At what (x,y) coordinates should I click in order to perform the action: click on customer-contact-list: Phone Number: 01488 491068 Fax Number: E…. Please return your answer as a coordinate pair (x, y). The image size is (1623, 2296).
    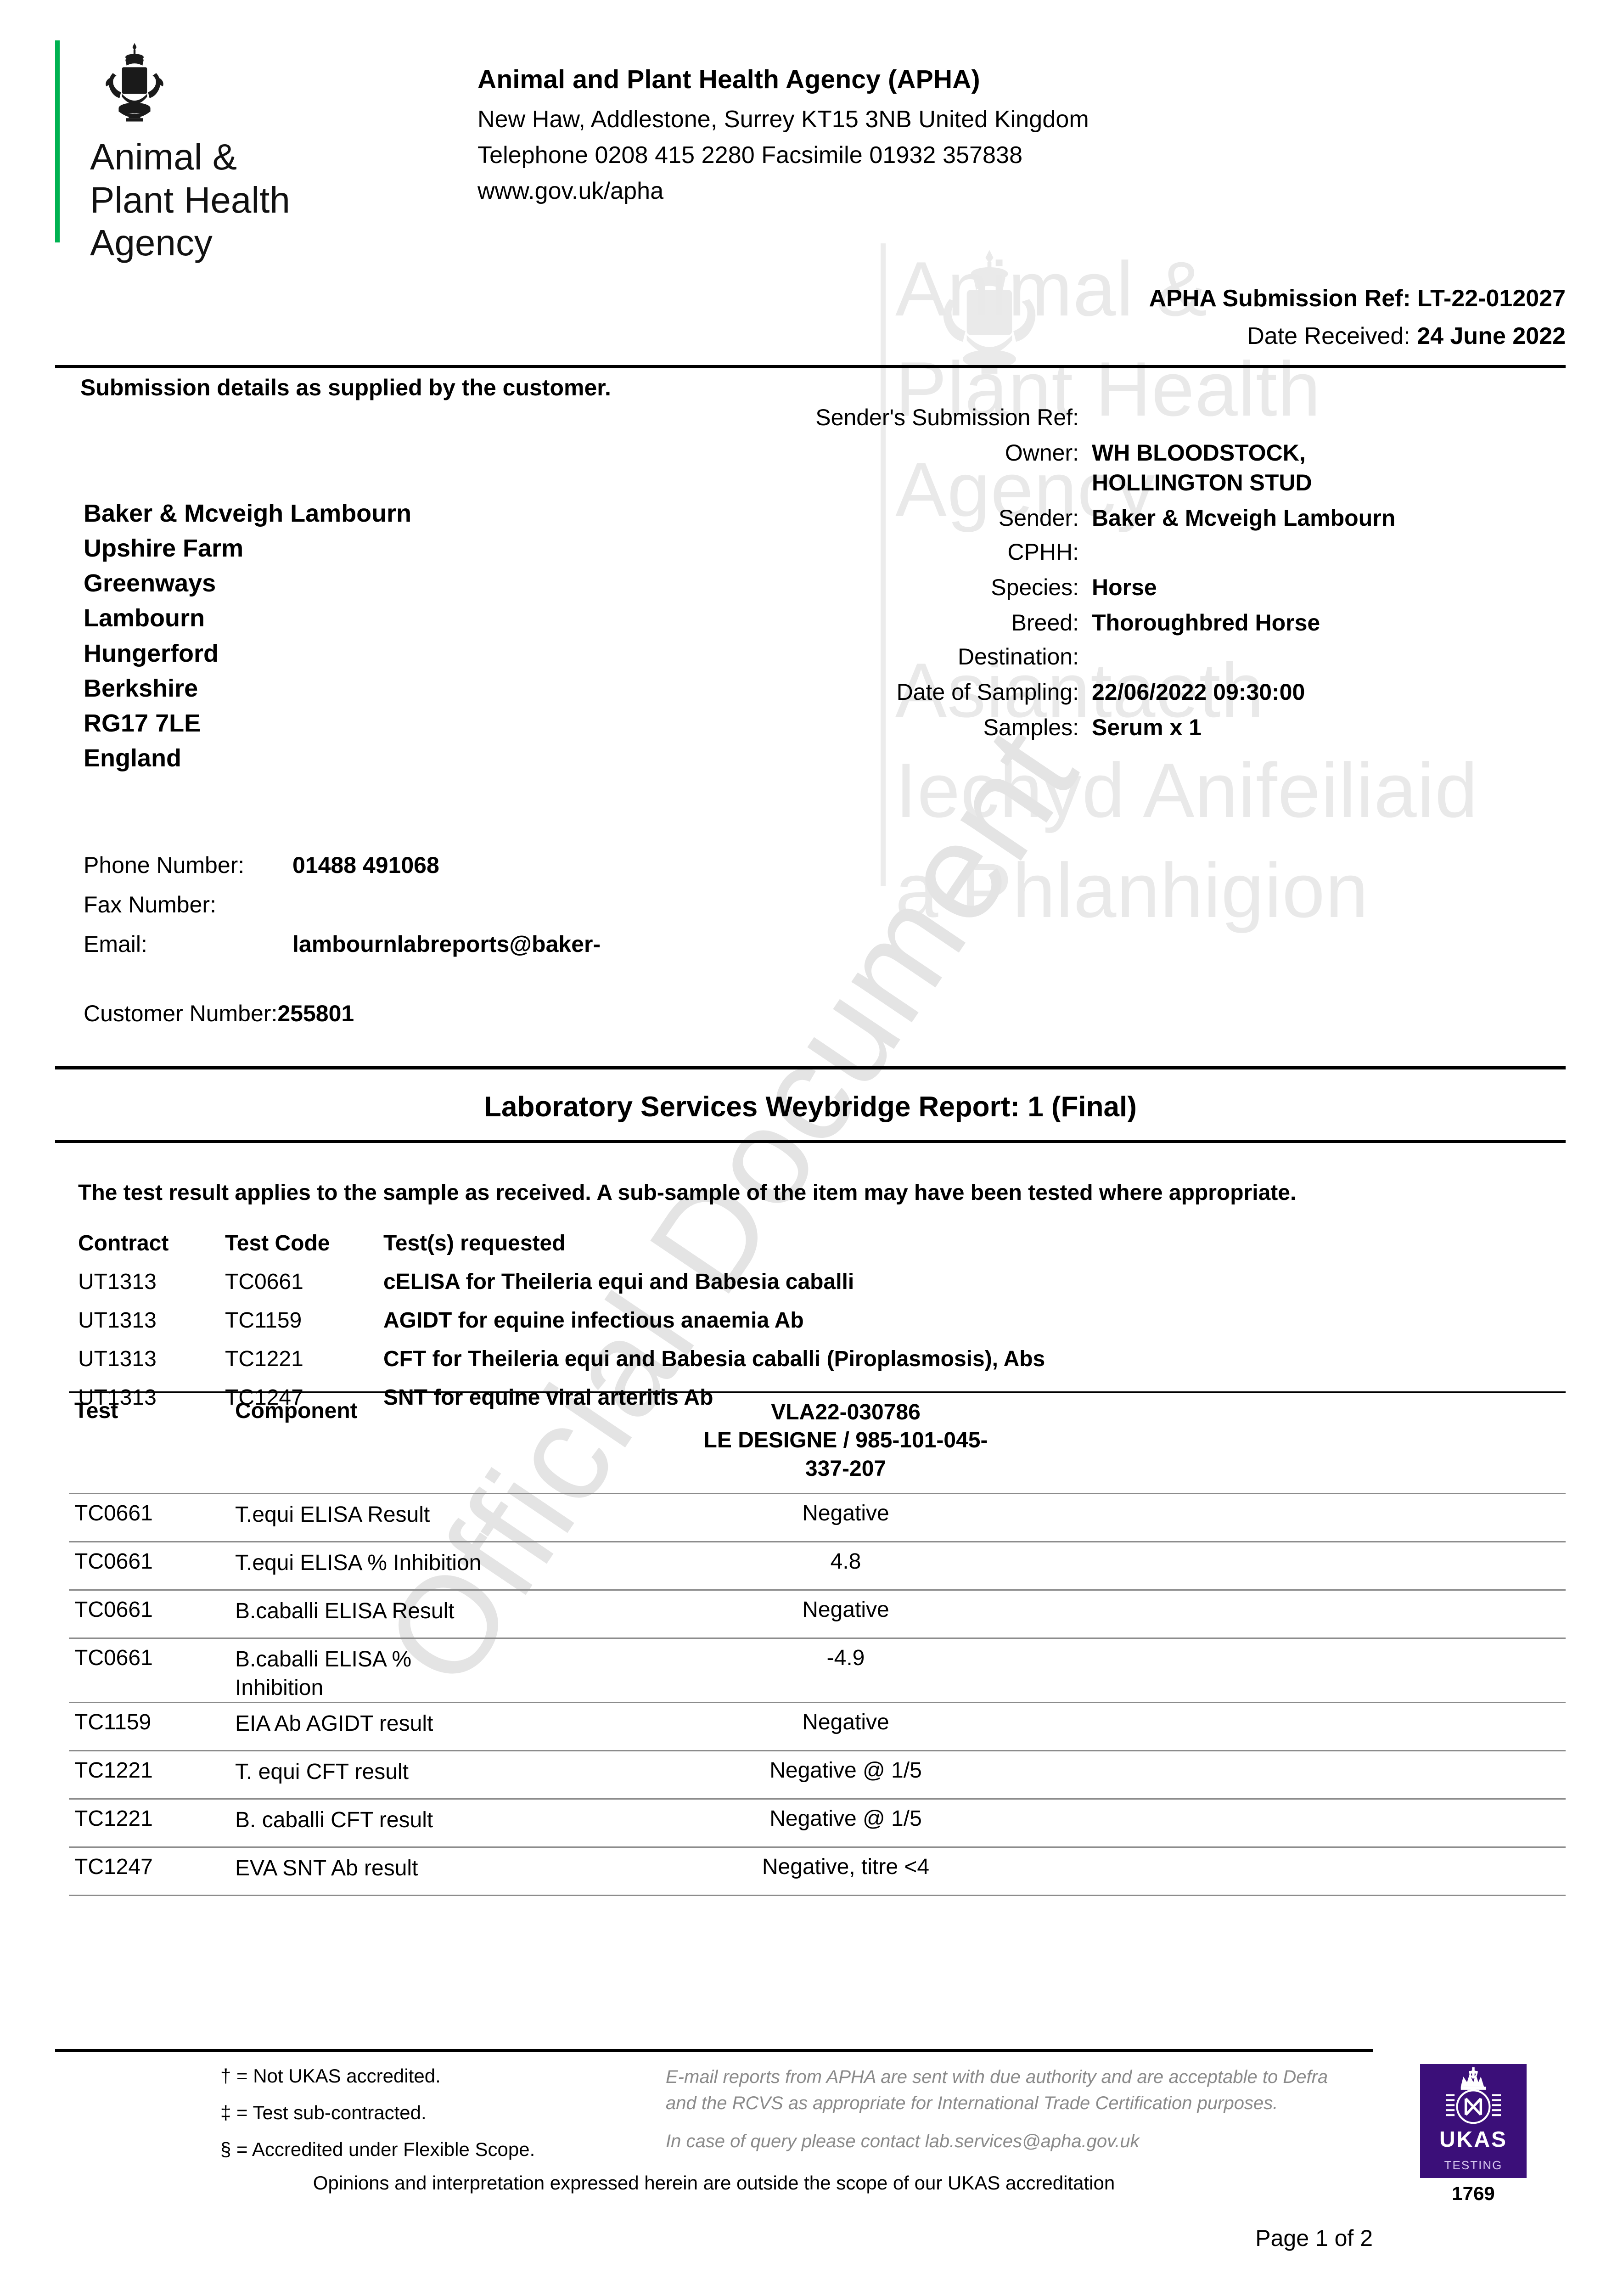
    Looking at the image, I should click on (451, 911).